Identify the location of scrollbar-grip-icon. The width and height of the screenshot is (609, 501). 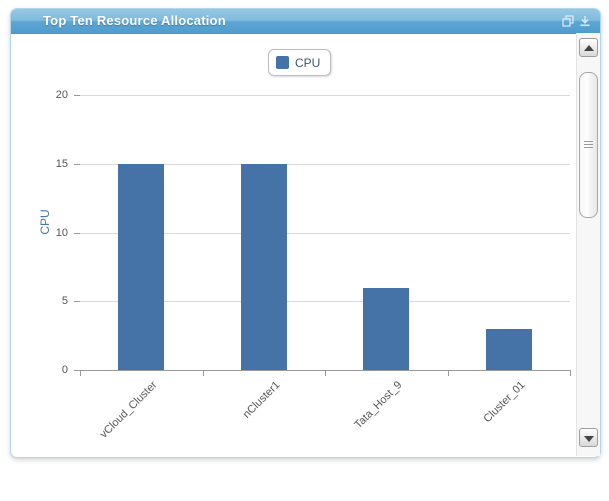
(588, 145).